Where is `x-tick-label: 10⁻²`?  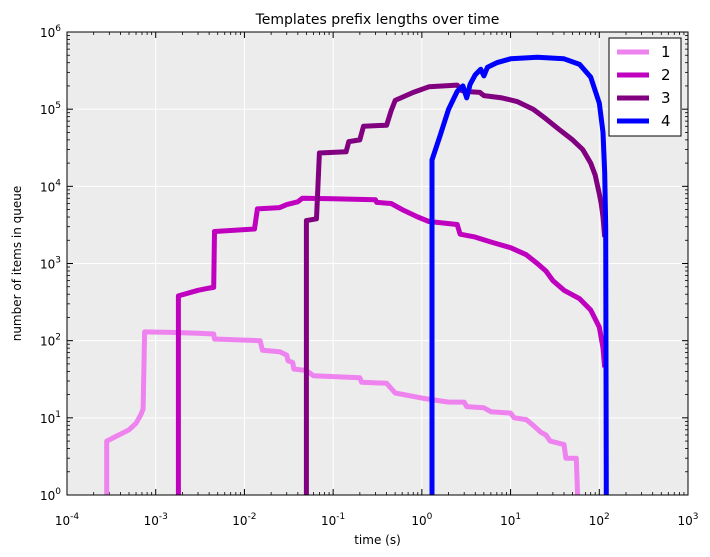
x-tick-label: 10⁻² is located at coordinates (244, 520).